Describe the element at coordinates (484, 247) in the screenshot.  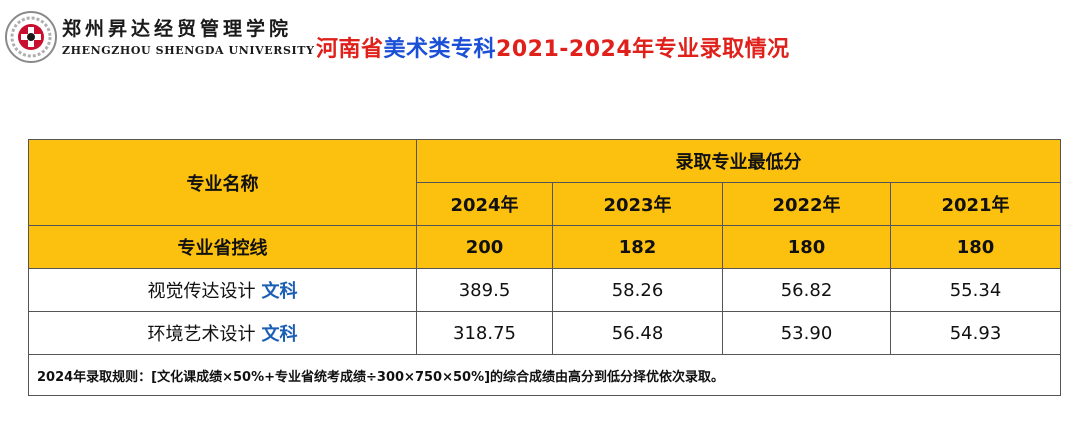
I see `control-line-2024: 200` at that location.